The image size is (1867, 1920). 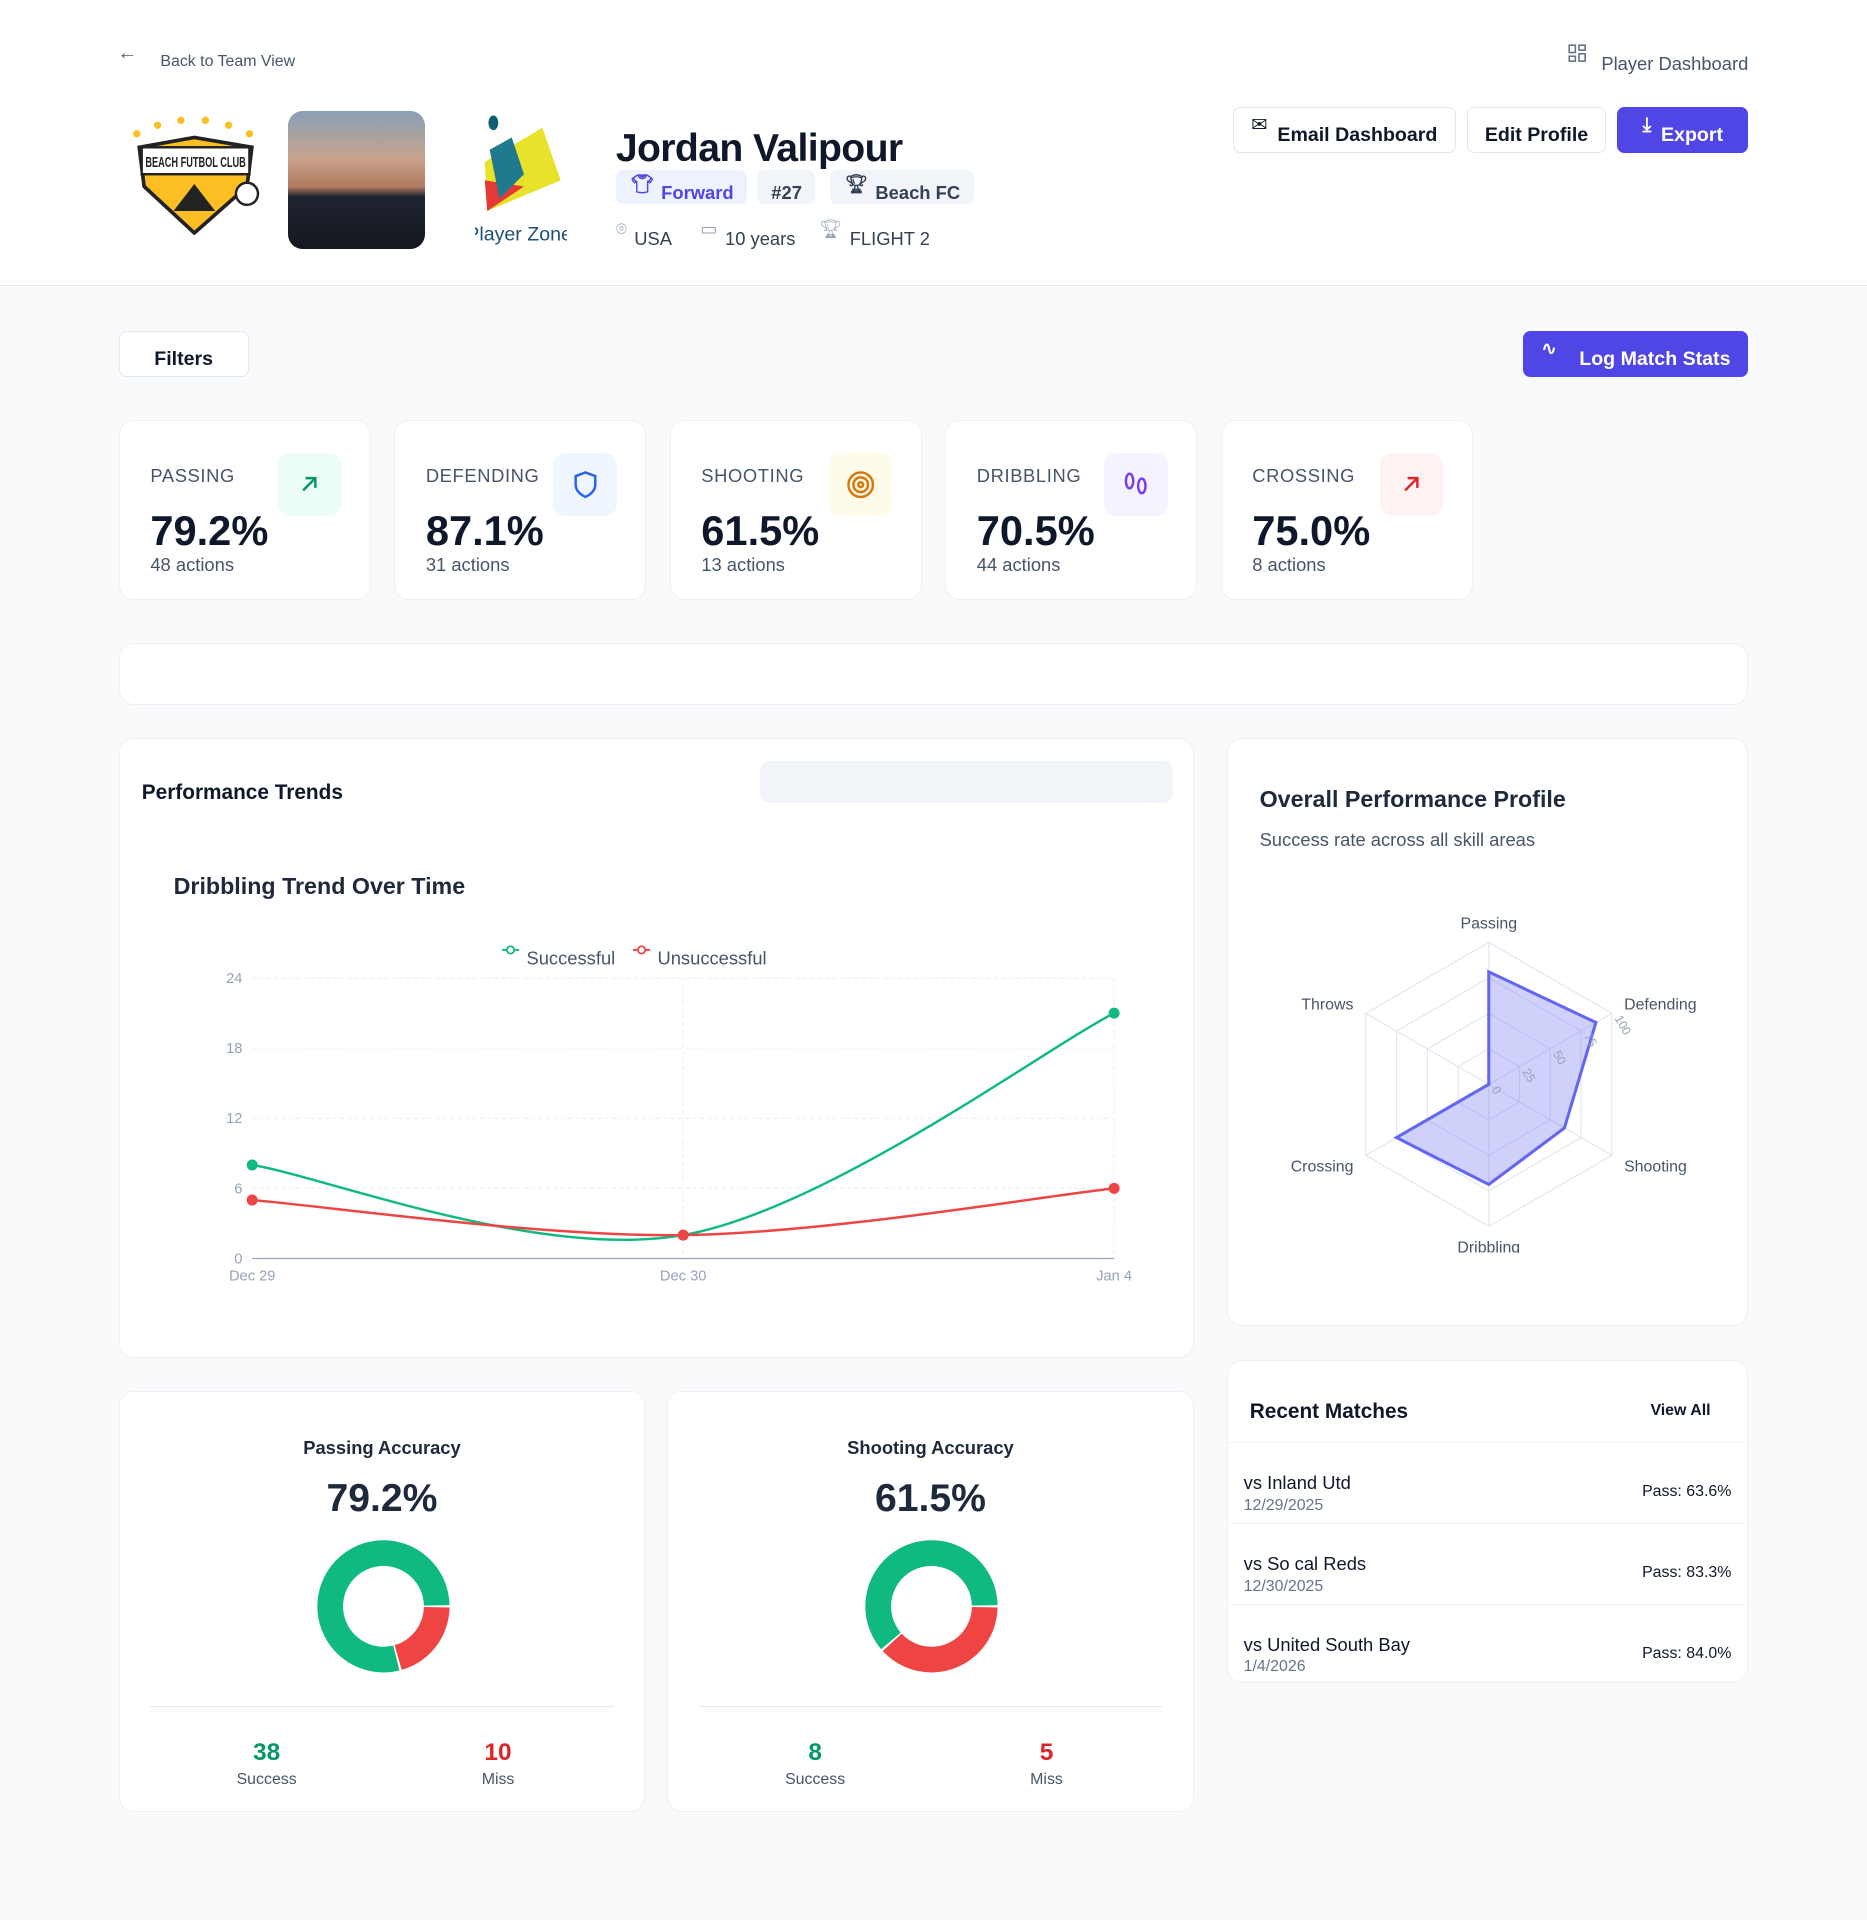 What do you see at coordinates (192, 475) in the screenshot?
I see `stat-label: PASSING` at bounding box center [192, 475].